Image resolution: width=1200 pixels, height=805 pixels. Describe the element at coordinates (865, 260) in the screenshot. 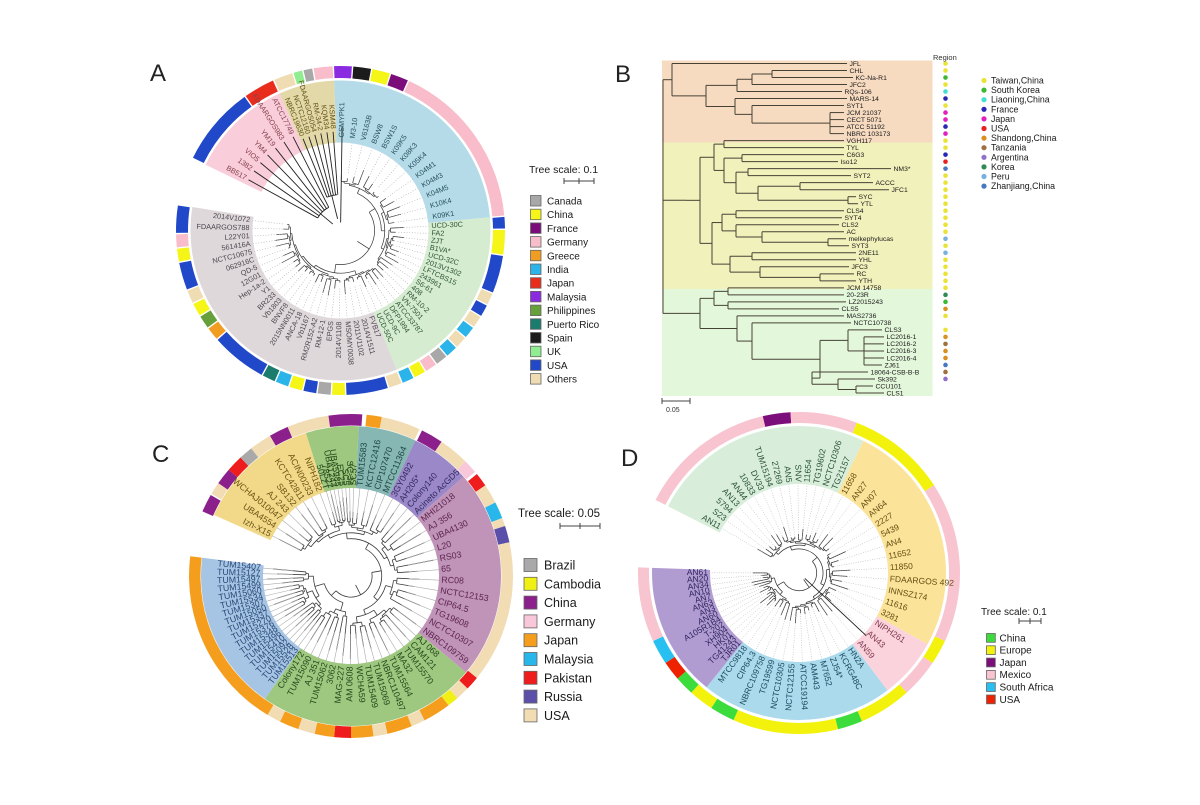

I see `svg-text: YHL` at that location.